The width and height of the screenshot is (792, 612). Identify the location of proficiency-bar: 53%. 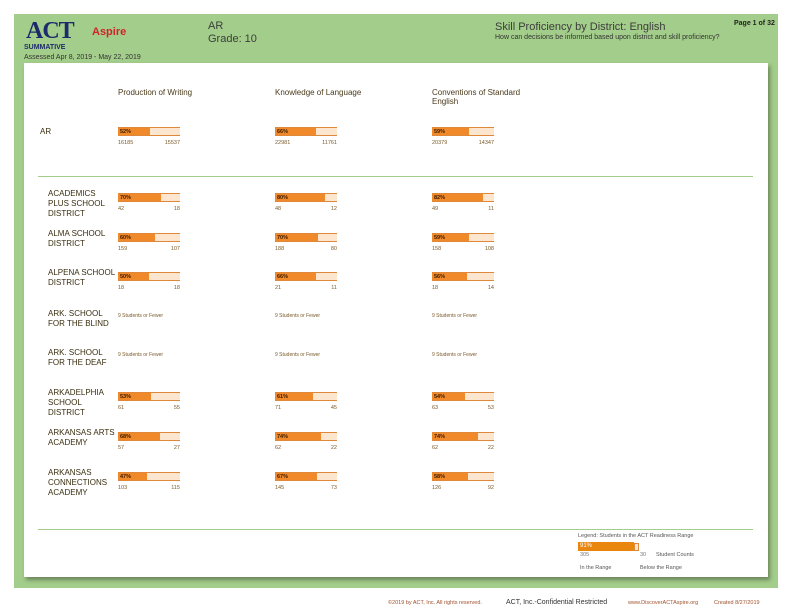
(149, 396).